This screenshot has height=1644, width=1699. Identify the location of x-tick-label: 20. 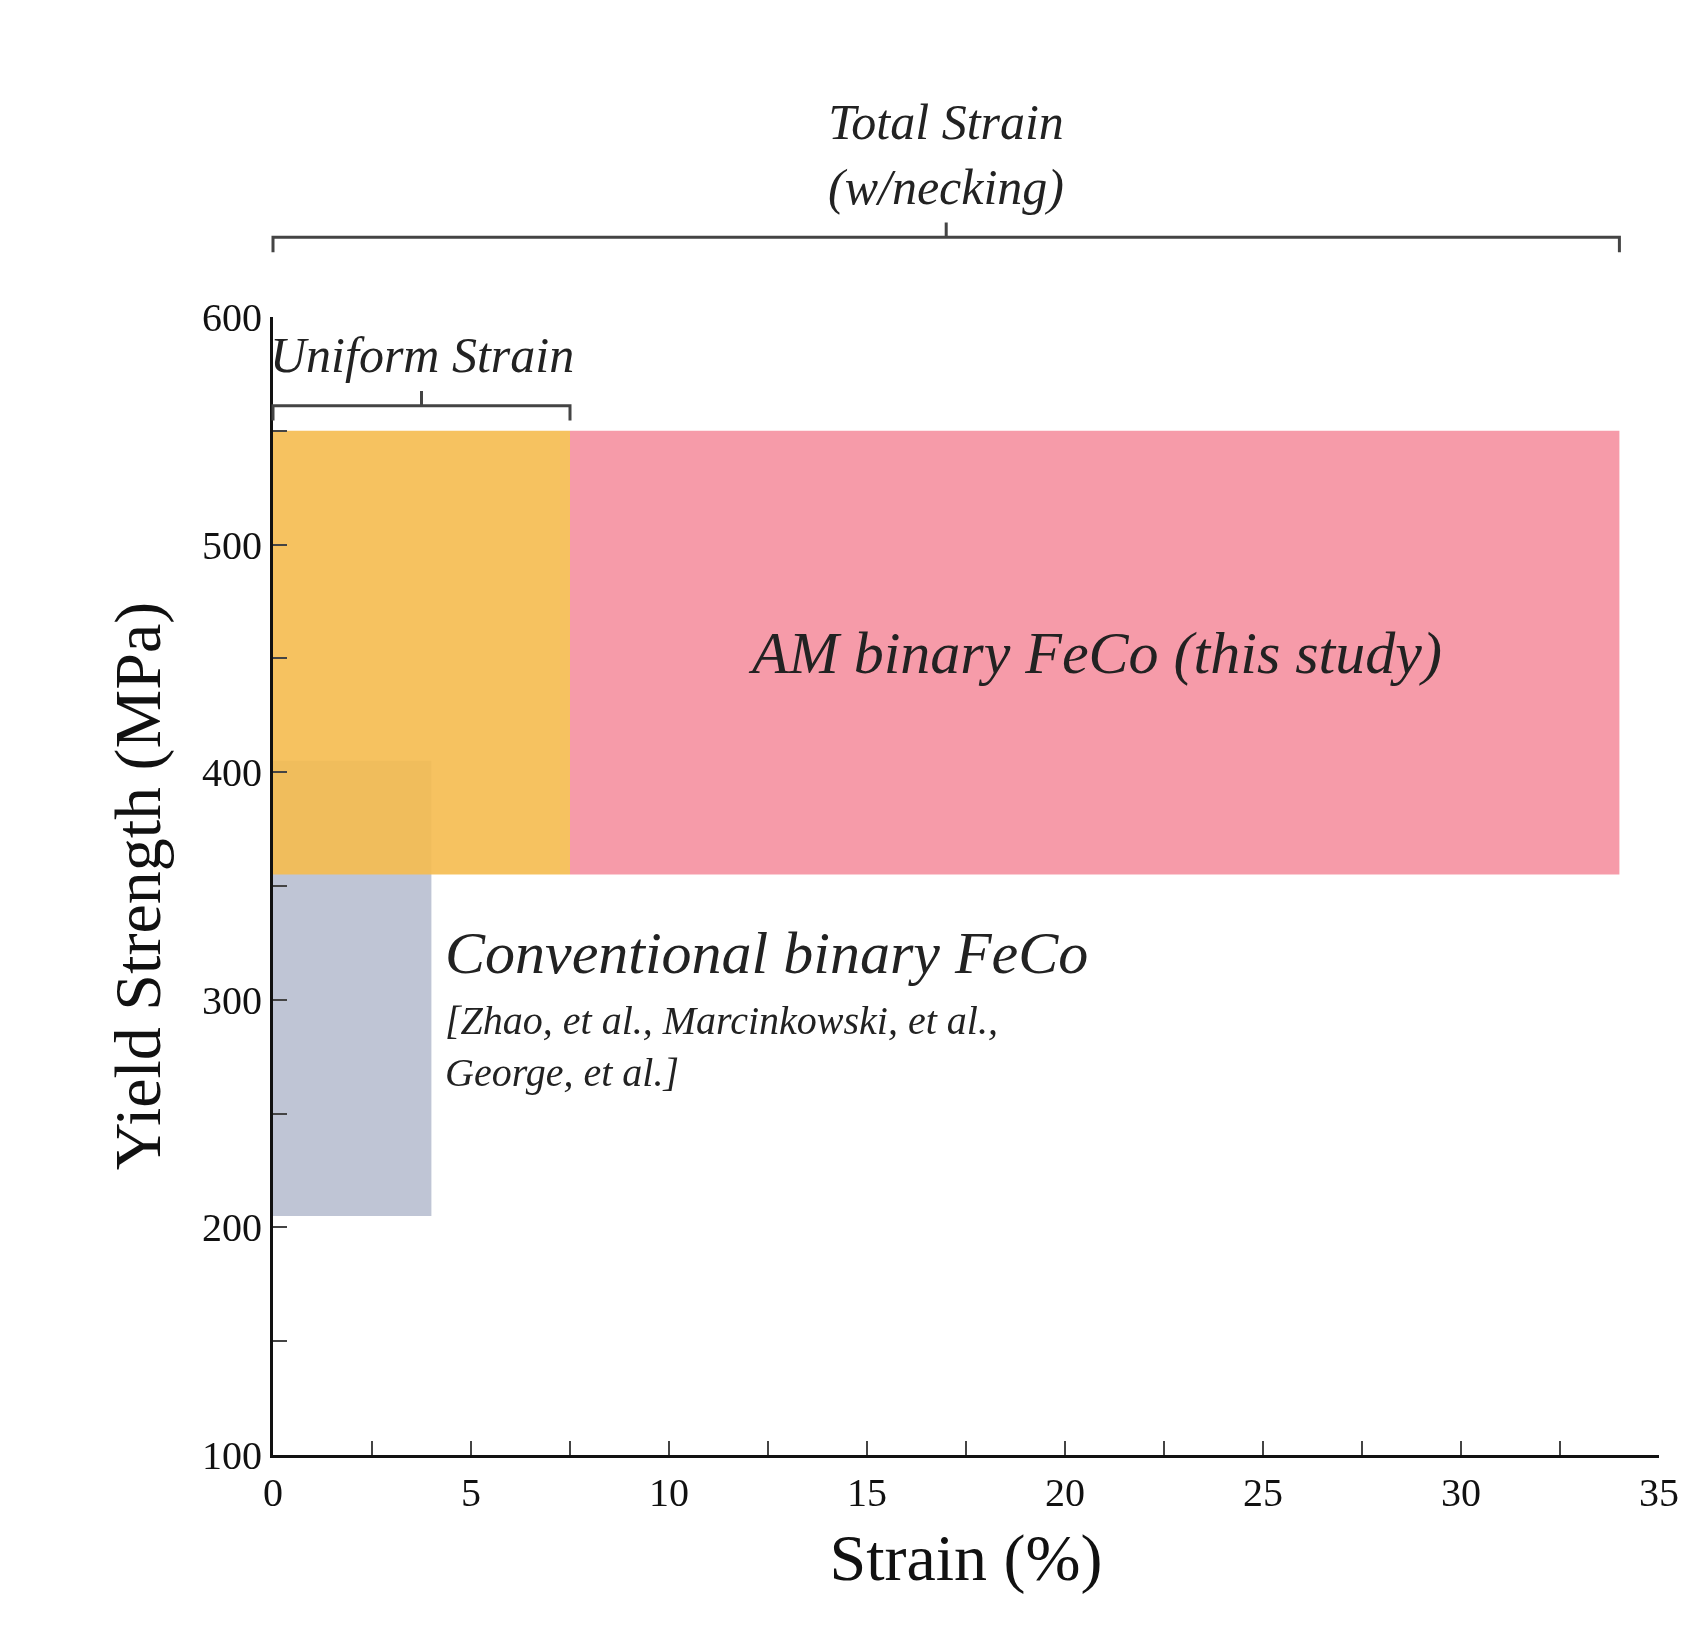
(1065, 1492).